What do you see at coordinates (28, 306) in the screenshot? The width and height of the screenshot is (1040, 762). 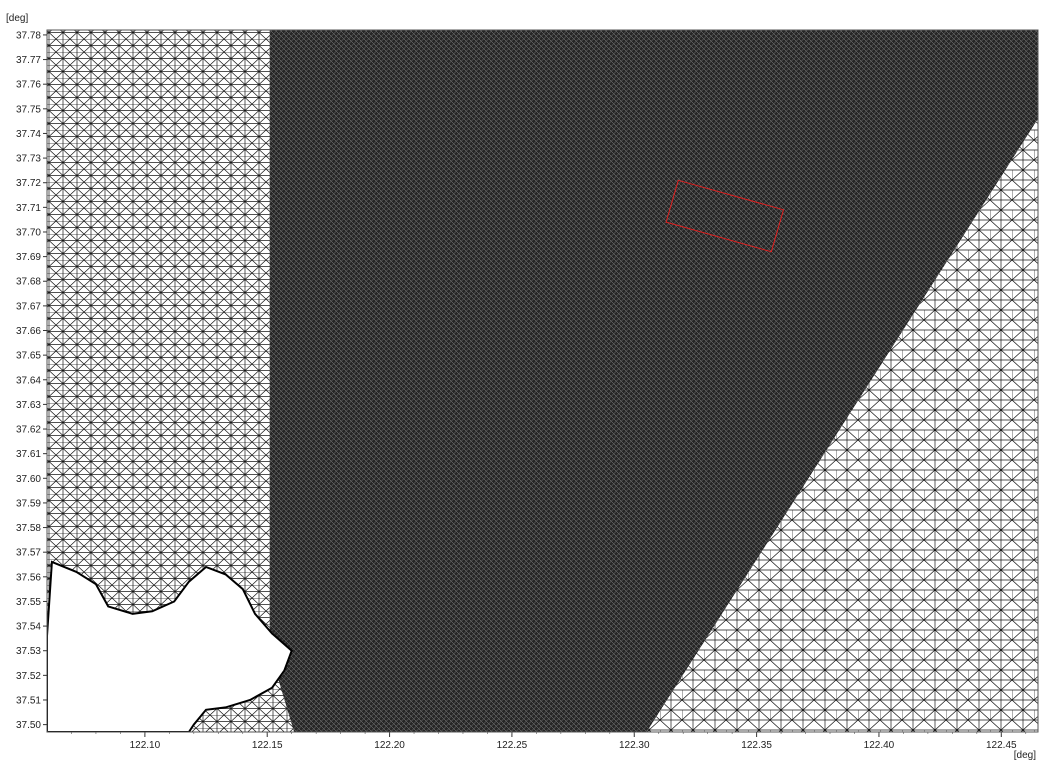 I see `y-tick-label: 37.67` at bounding box center [28, 306].